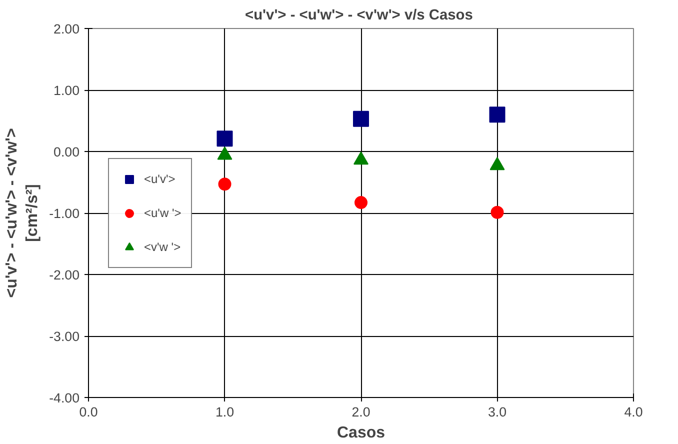 The height and width of the screenshot is (444, 678). What do you see at coordinates (163, 213) in the screenshot?
I see `legend-label: <u'w '>` at bounding box center [163, 213].